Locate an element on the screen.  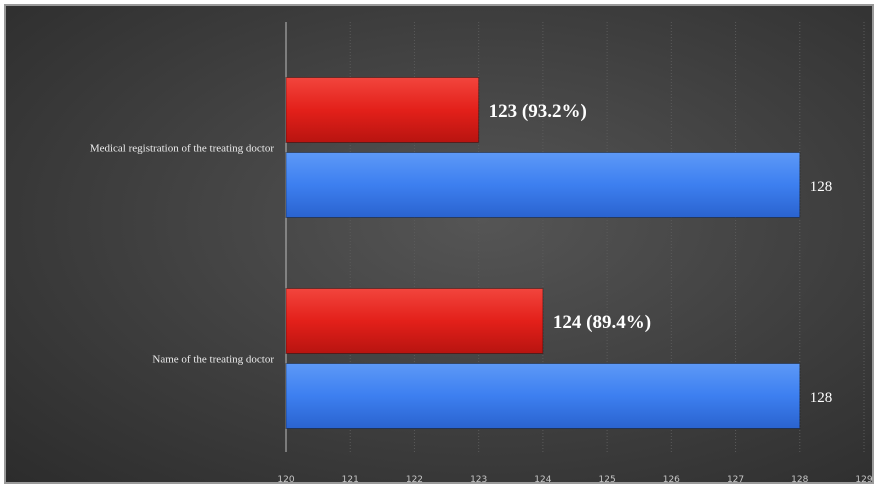
x-tick-label: 129 is located at coordinates (863, 480).